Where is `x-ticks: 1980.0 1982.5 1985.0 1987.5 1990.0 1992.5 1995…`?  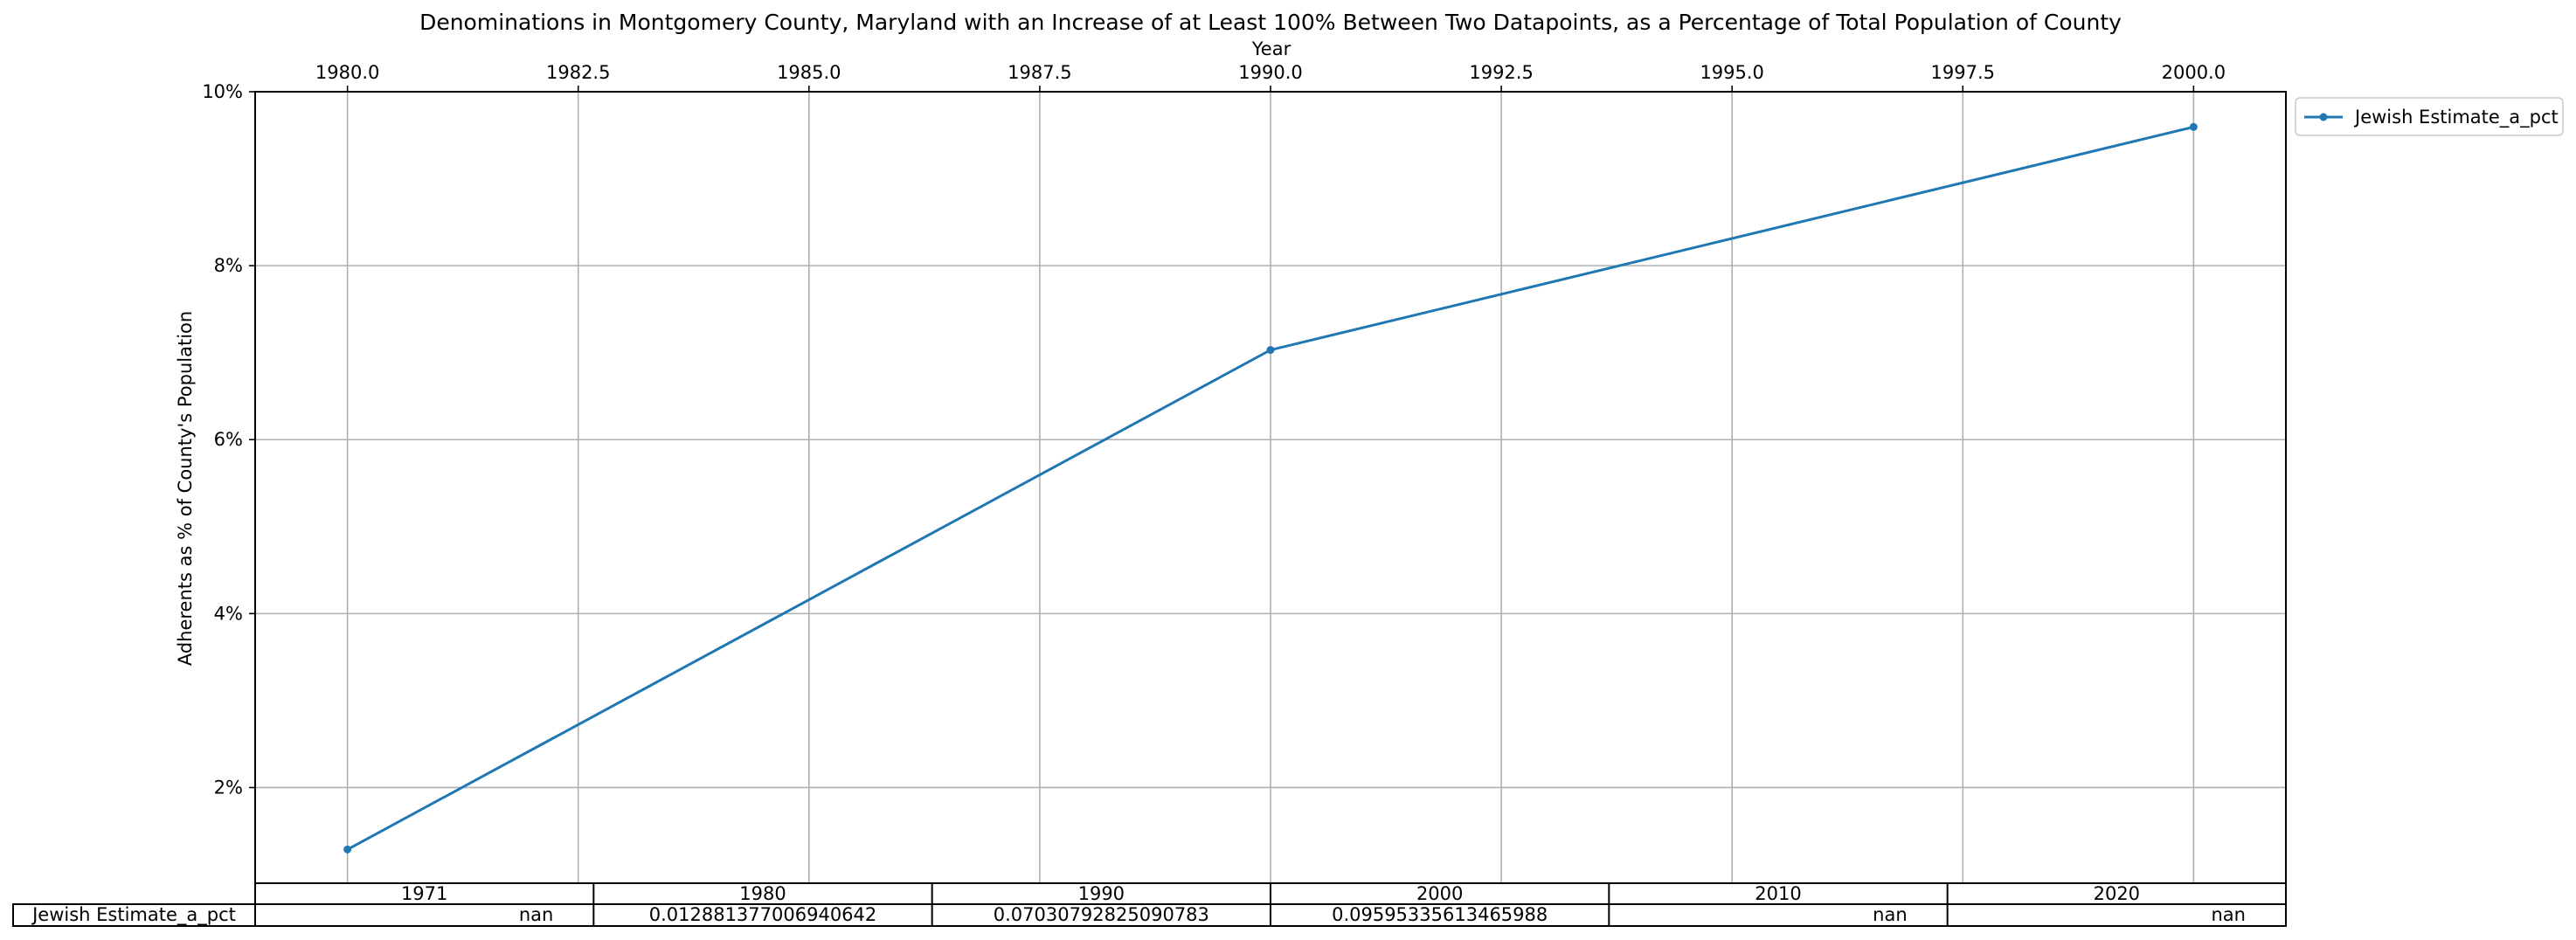 x-ticks: 1980.0 1982.5 1985.0 1987.5 1990.0 1992.5 1995… is located at coordinates (1270, 77).